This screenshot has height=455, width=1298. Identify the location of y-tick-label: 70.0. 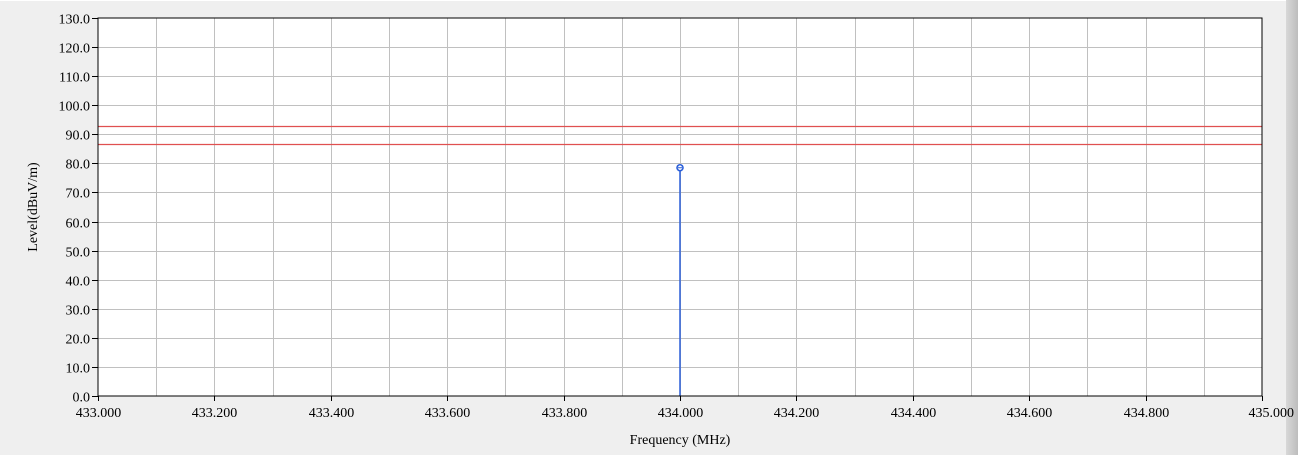
(78, 194).